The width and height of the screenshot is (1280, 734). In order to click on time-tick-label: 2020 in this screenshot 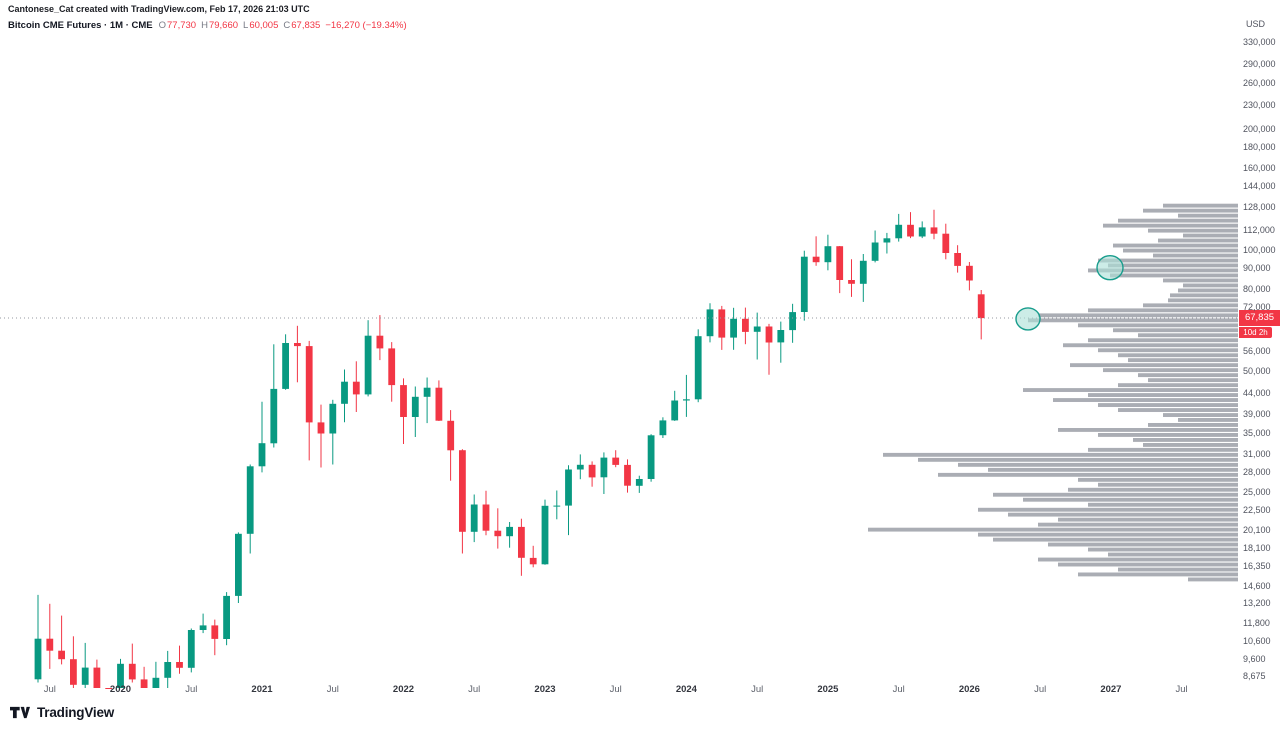, I will do `click(120, 689)`.